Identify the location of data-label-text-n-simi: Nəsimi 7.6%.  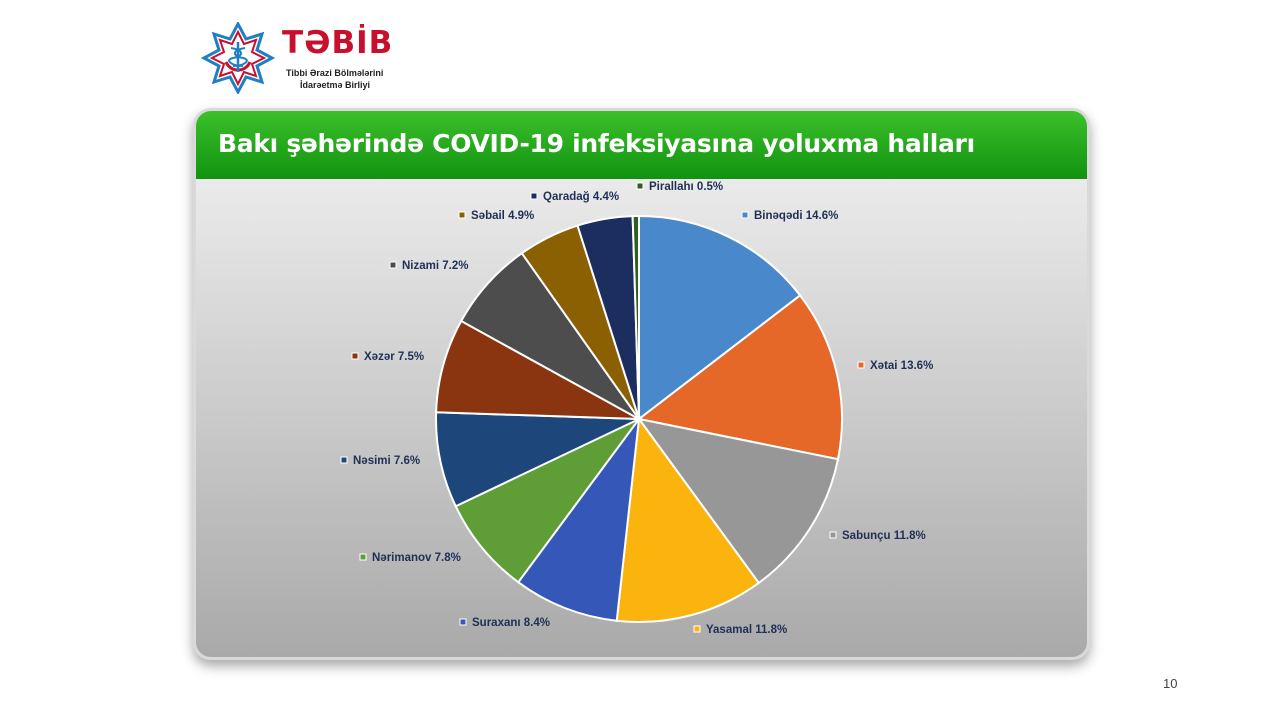
(386, 461).